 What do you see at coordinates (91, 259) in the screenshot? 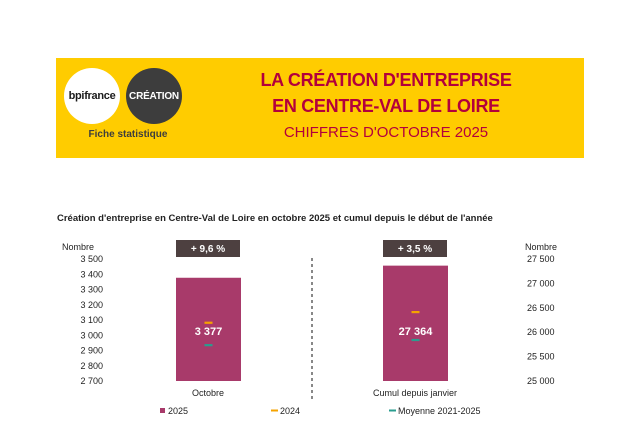
I see `y-tick-label-0-8: 3 500` at bounding box center [91, 259].